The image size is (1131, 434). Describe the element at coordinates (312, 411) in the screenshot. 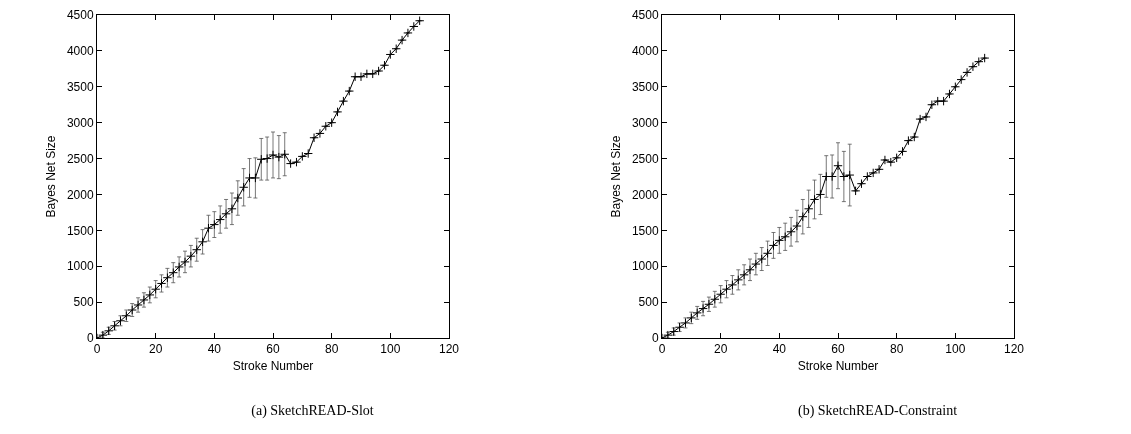

I see `text: (a) SketchREAD-Slot` at that location.